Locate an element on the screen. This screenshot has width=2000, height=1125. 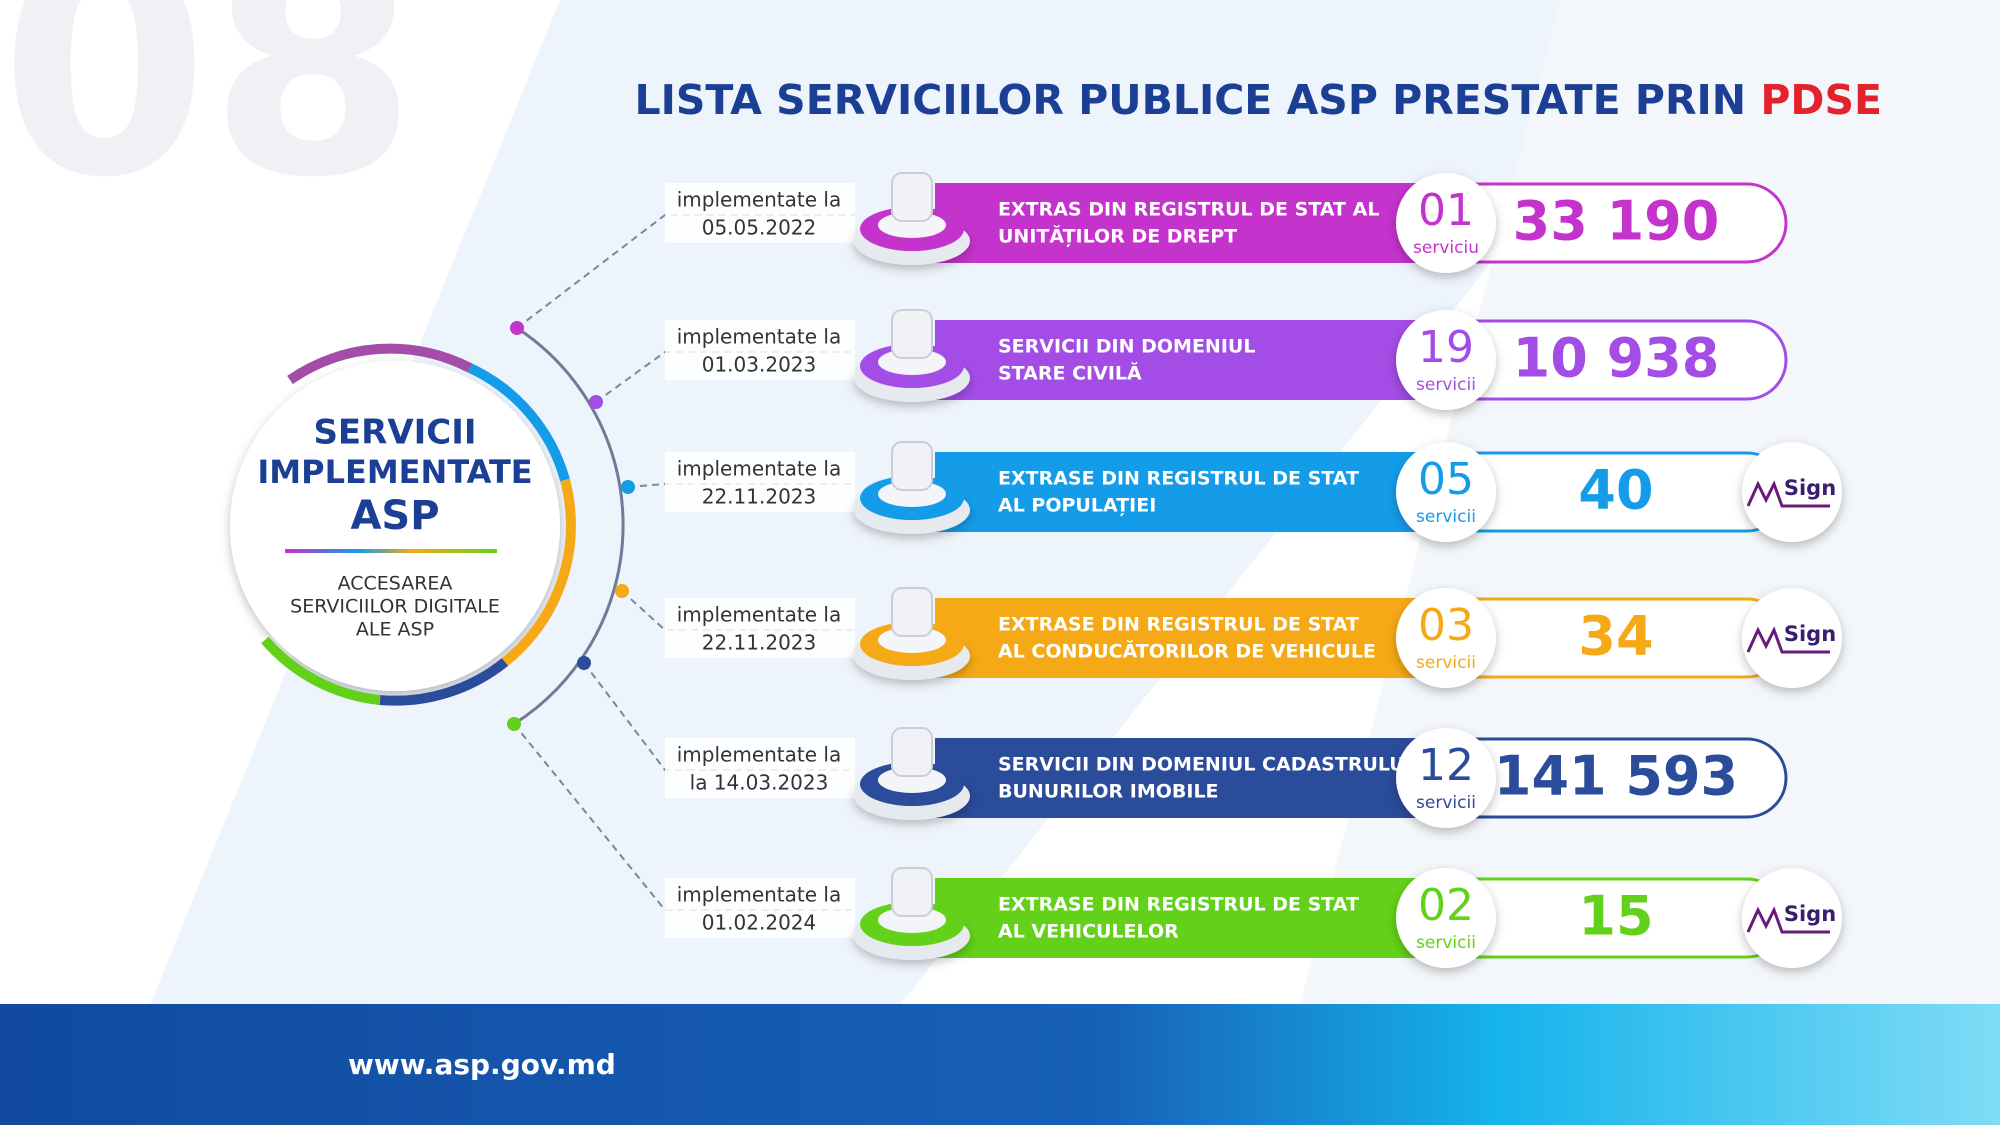
count: 12 is located at coordinates (1446, 765).